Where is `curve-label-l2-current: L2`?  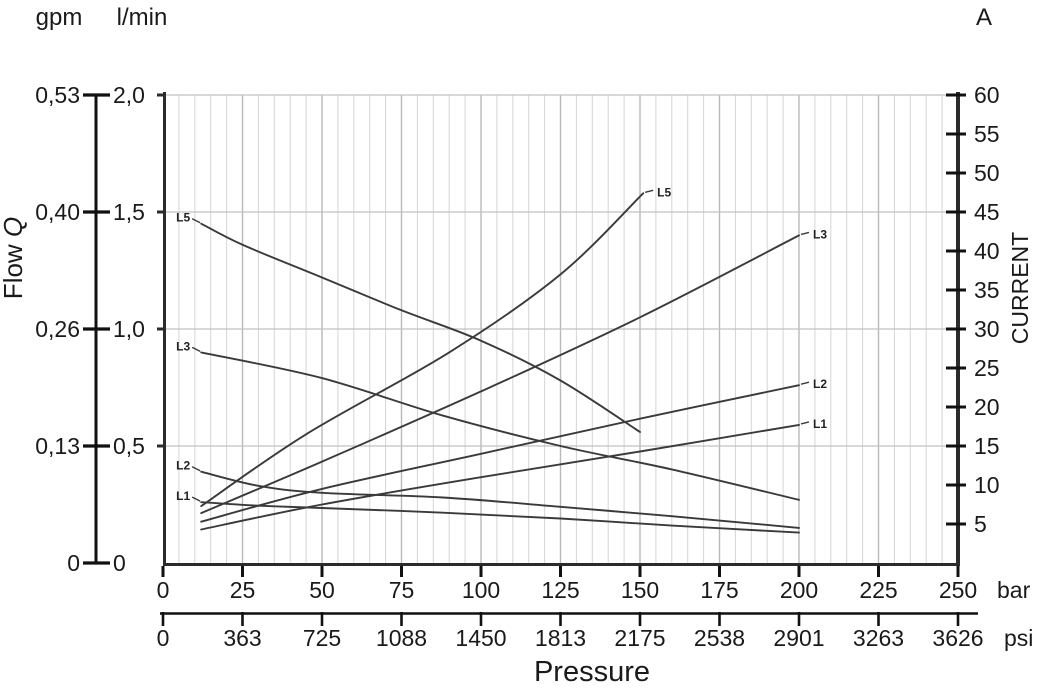 curve-label-l2-current: L2 is located at coordinates (820, 384).